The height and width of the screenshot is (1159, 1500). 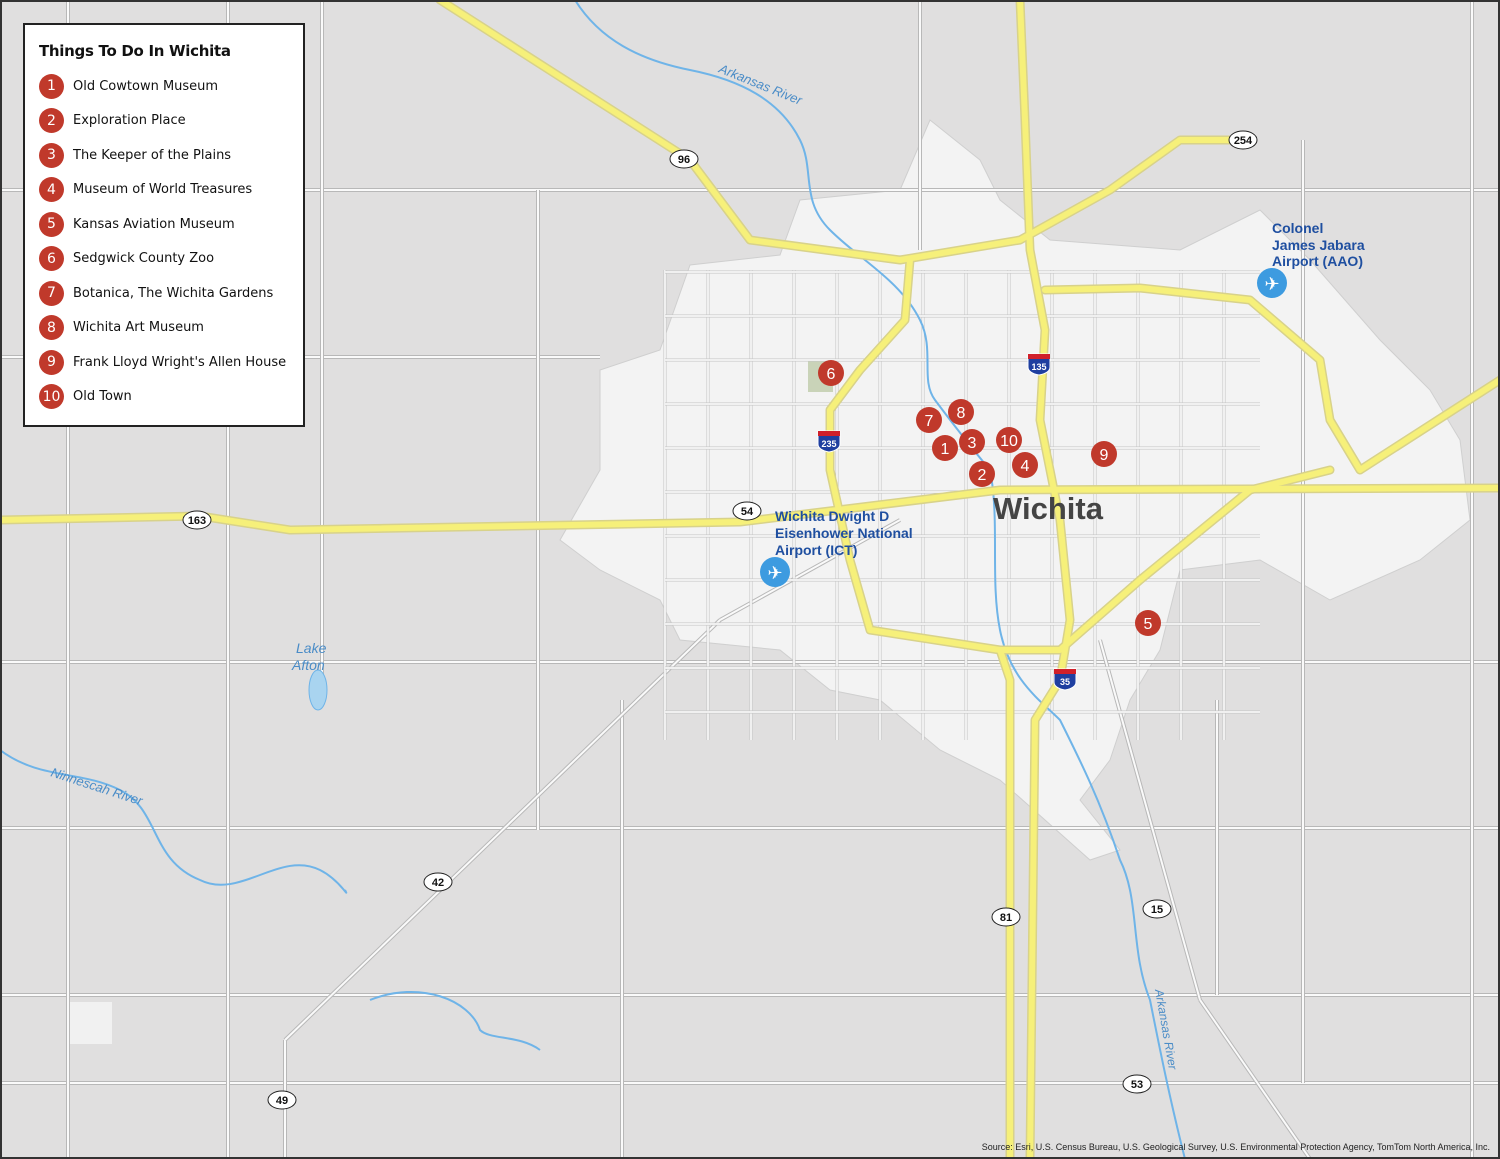 What do you see at coordinates (173, 293) in the screenshot?
I see `legend-item-label: Botanica, The Wichita Gardens` at bounding box center [173, 293].